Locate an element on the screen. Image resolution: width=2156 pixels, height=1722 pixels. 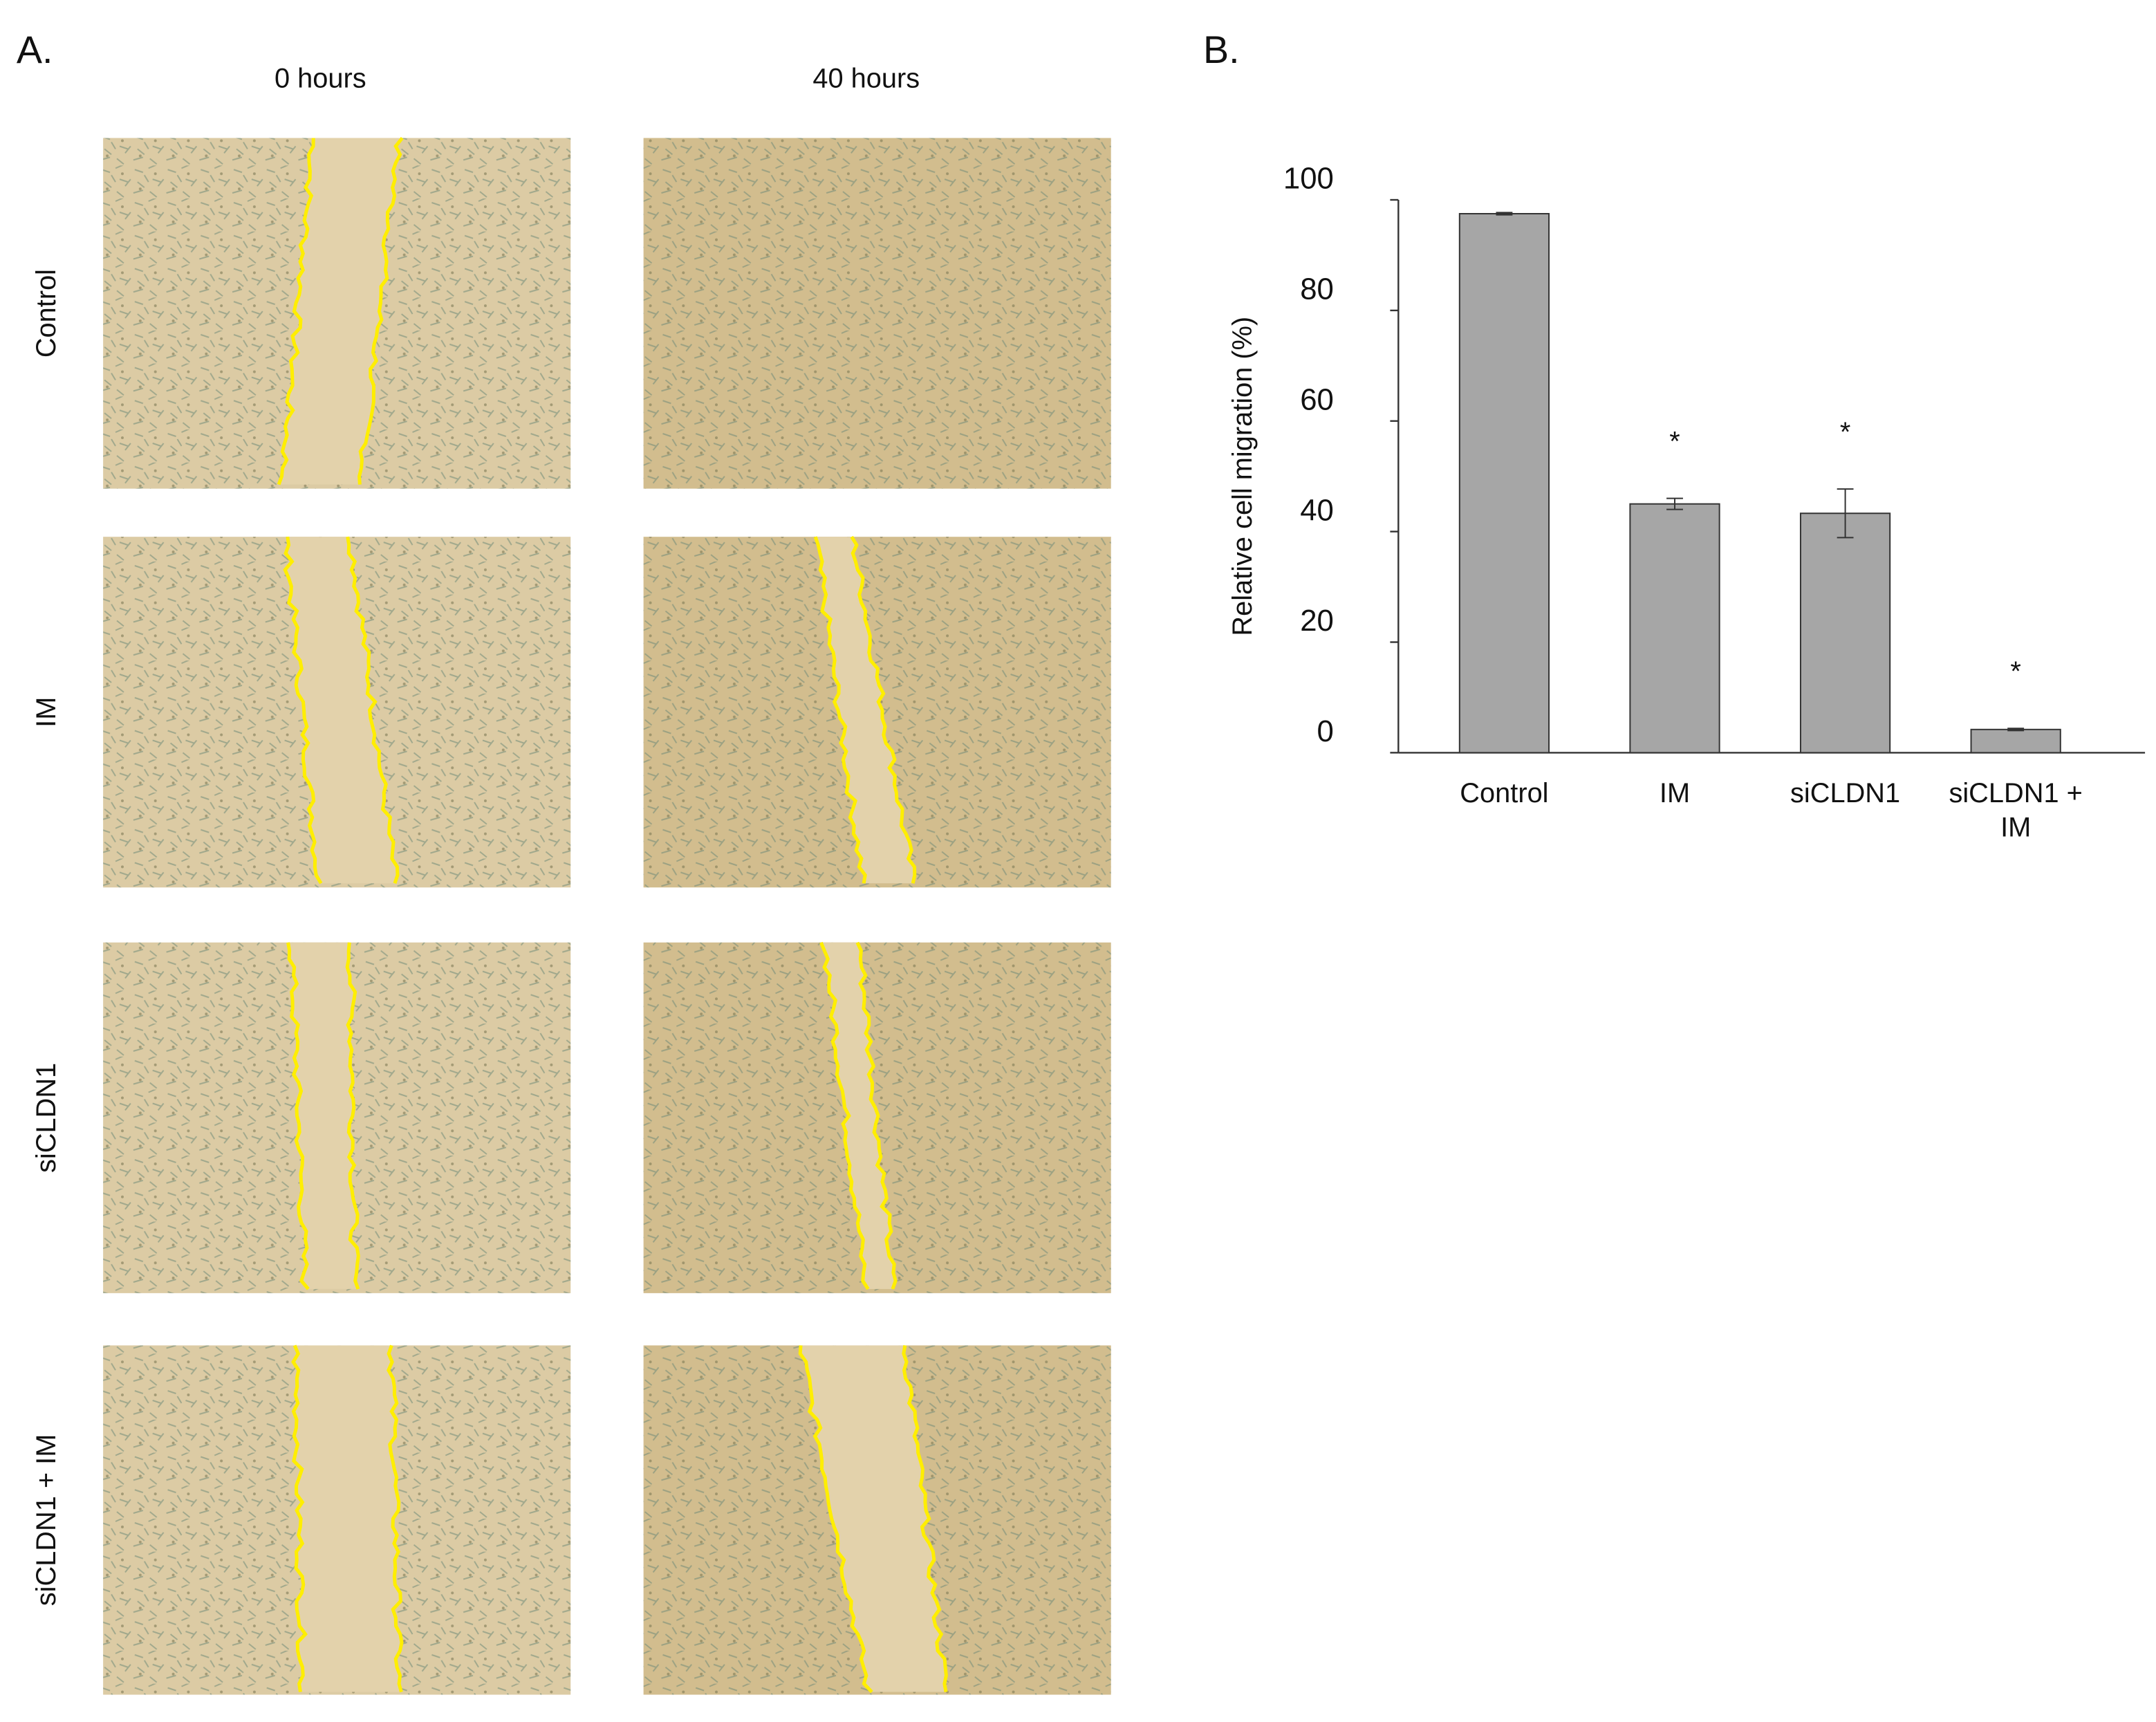
x-tick-box: siCLDN1 + IM is located at coordinates (2016, 812).